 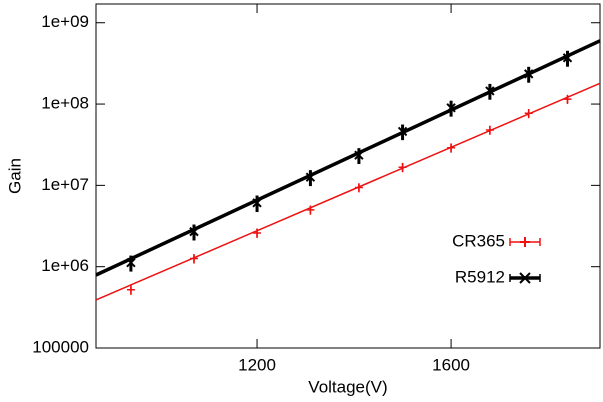 I want to click on x-tick-label: 1200, so click(x=257, y=364).